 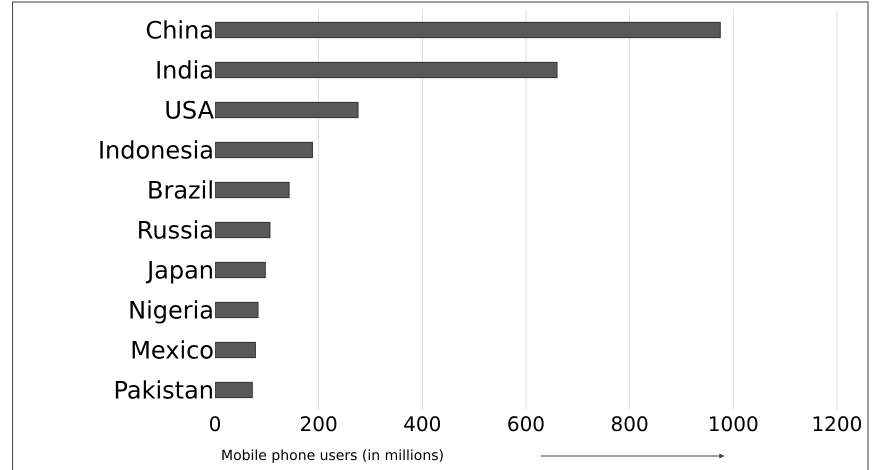 I want to click on x-tick-label: 400, so click(x=422, y=424).